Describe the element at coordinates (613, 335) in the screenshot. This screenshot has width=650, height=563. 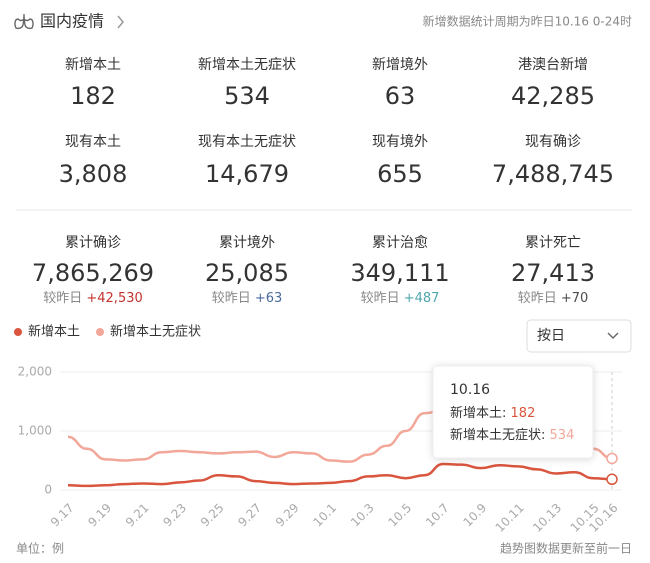
I see `dropdown-arrow` at that location.